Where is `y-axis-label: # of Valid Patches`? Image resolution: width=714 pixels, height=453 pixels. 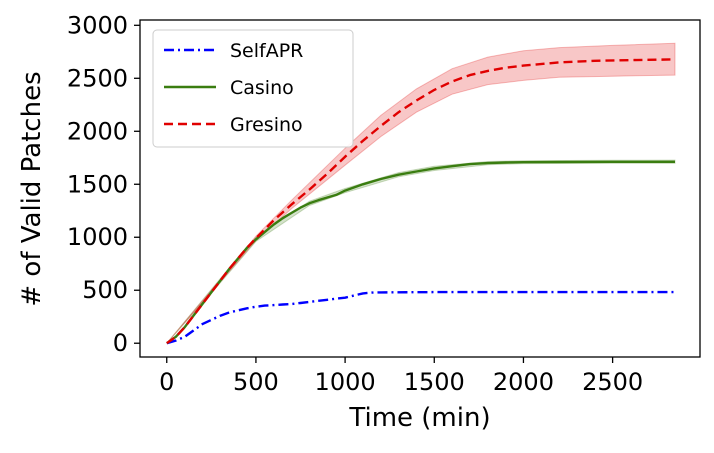
y-axis-label: # of Valid Patches is located at coordinates (32, 188).